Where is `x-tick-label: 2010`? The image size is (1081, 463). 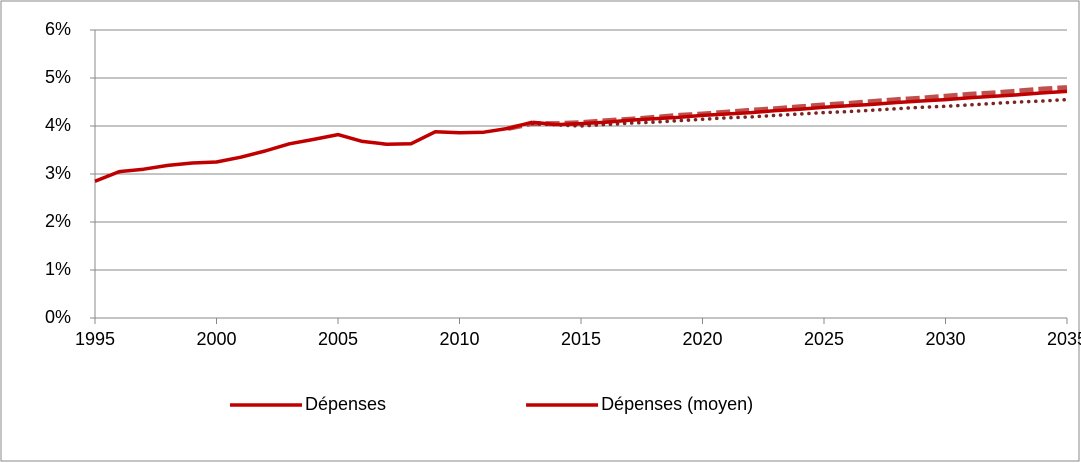
x-tick-label: 2010 is located at coordinates (459, 339).